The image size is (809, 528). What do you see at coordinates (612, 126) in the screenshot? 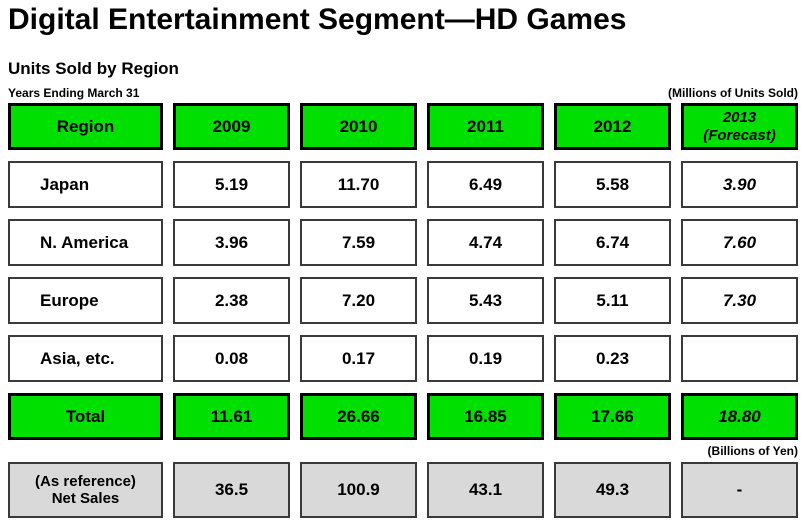
I see `header-cell-2012: 2012` at bounding box center [612, 126].